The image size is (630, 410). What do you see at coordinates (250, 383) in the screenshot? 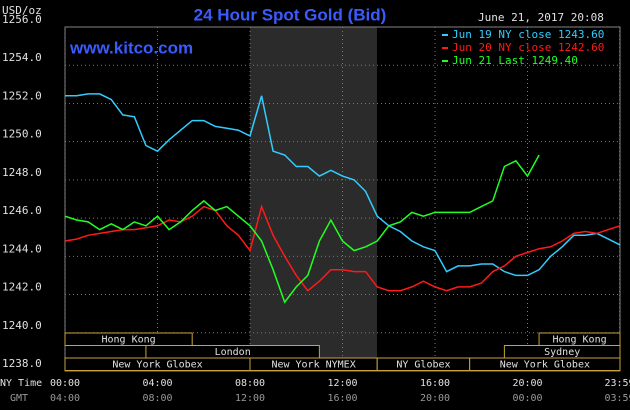
I see `x-tick-label: 08:00` at bounding box center [250, 383].